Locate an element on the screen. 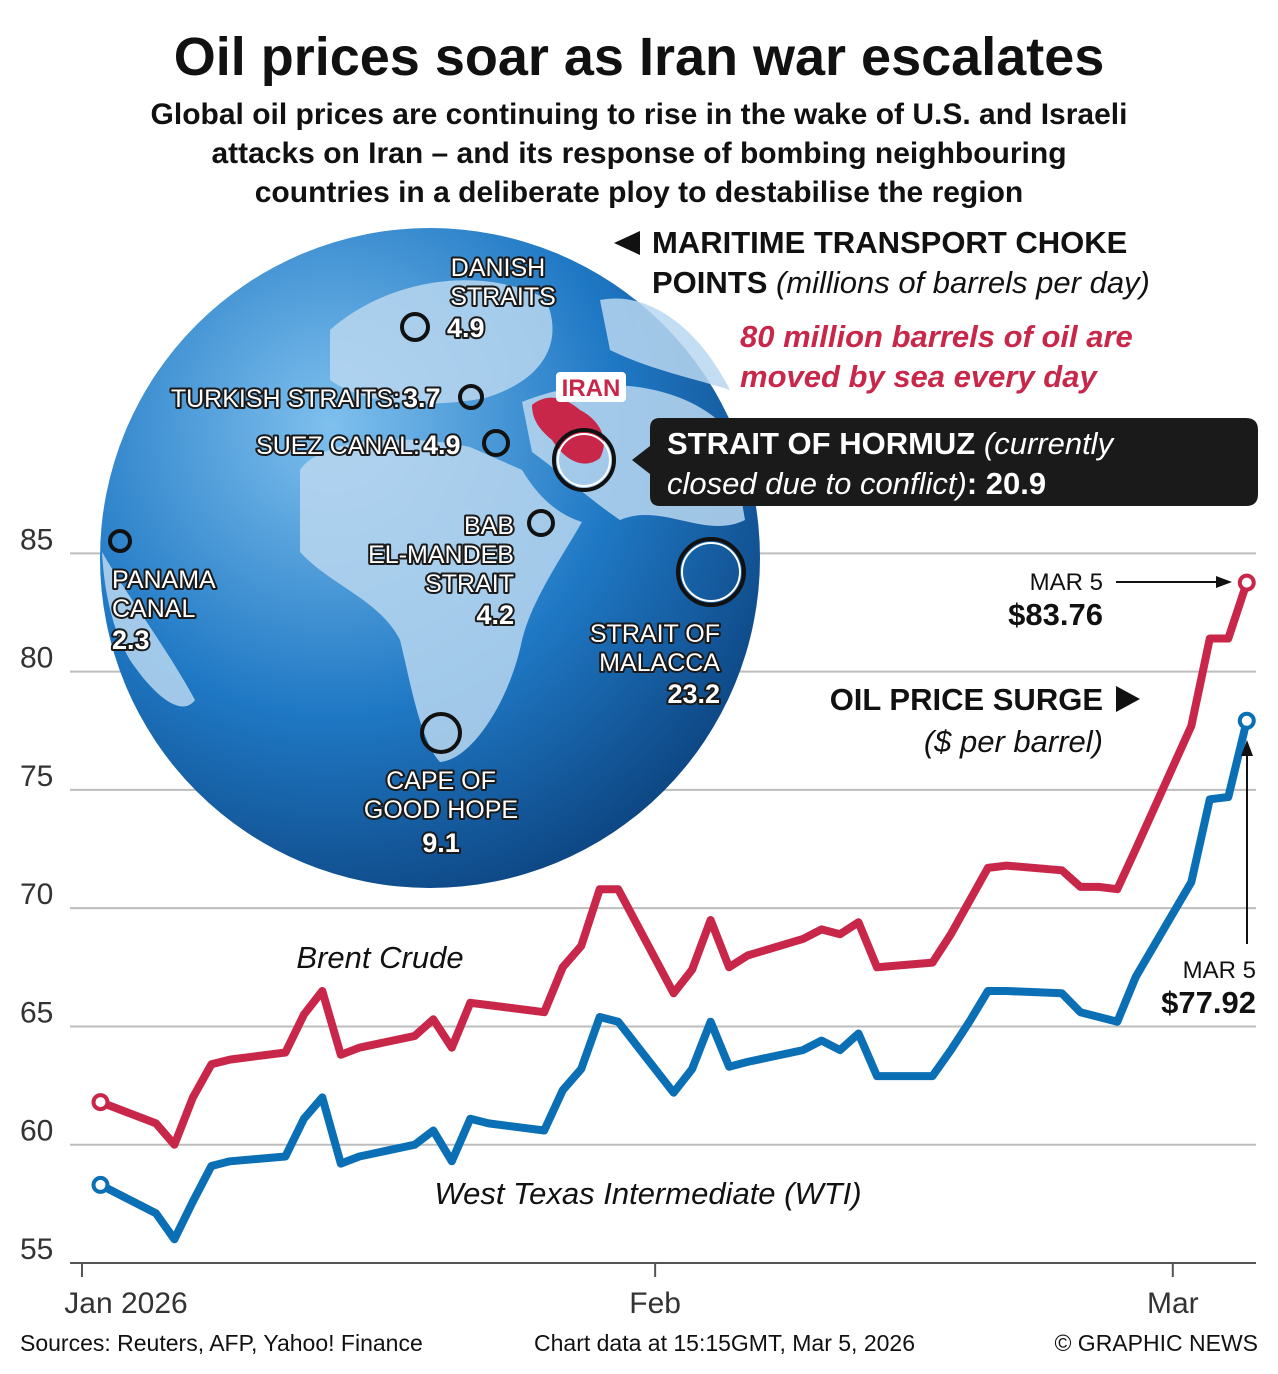 This screenshot has height=1374, width=1278. choke-label: GOOD HOPE is located at coordinates (441, 810).